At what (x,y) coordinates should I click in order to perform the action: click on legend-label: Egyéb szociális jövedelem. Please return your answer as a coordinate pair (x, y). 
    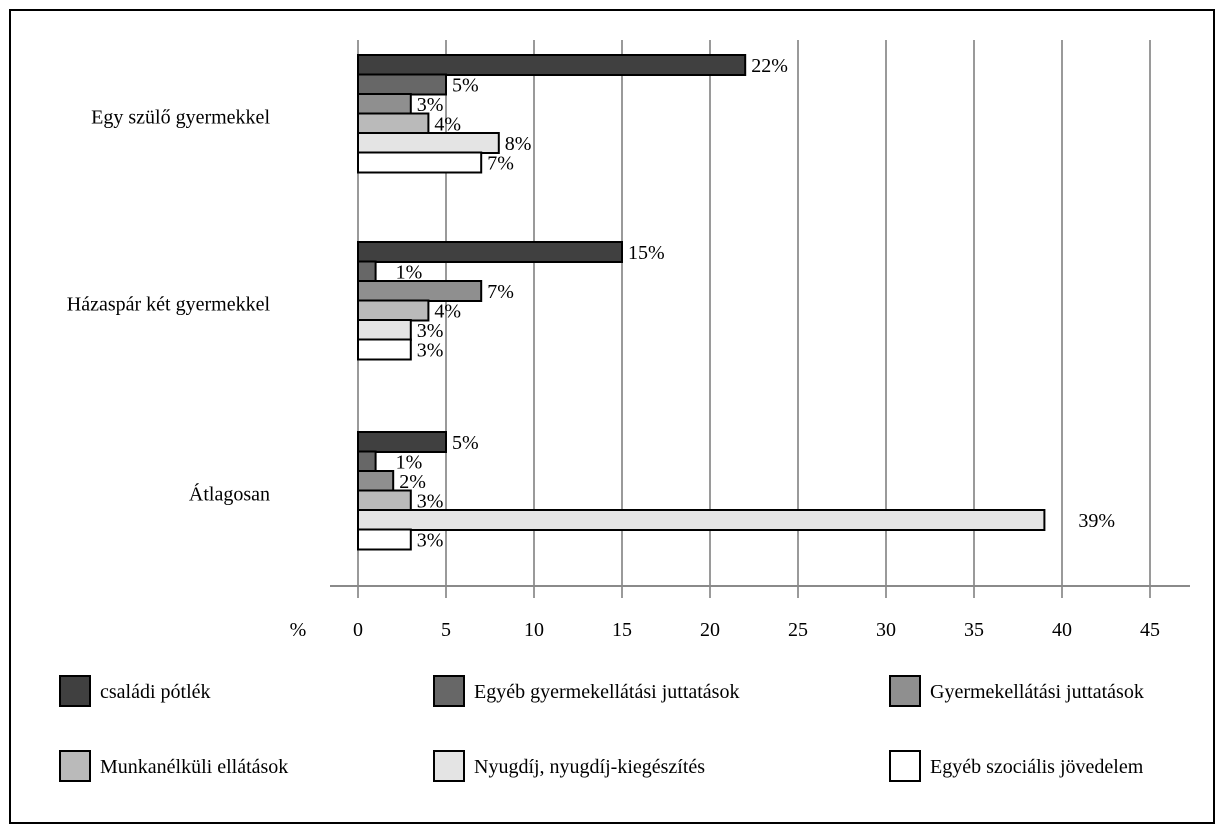
    Looking at the image, I should click on (1037, 767).